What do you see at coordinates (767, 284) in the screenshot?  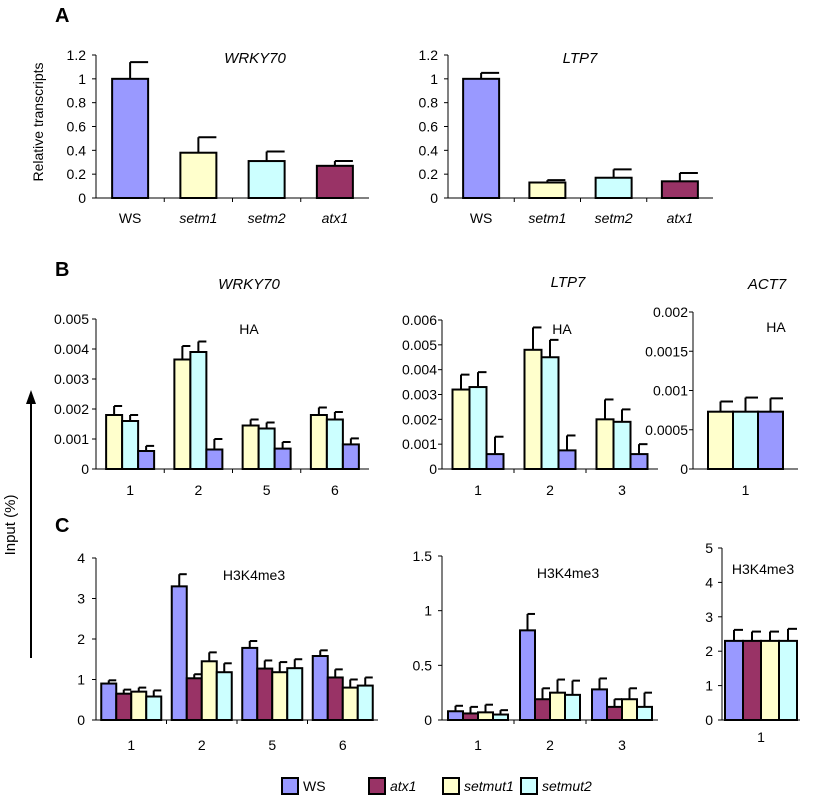 I see `chart-title: ACT7` at bounding box center [767, 284].